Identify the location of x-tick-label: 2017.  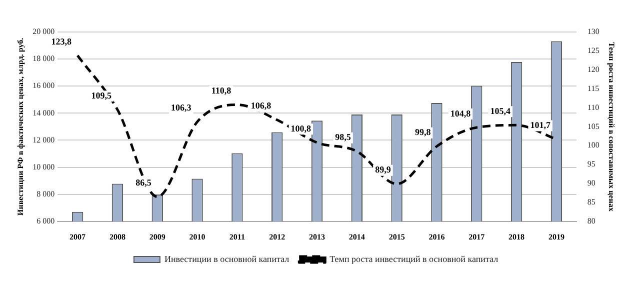
(476, 237).